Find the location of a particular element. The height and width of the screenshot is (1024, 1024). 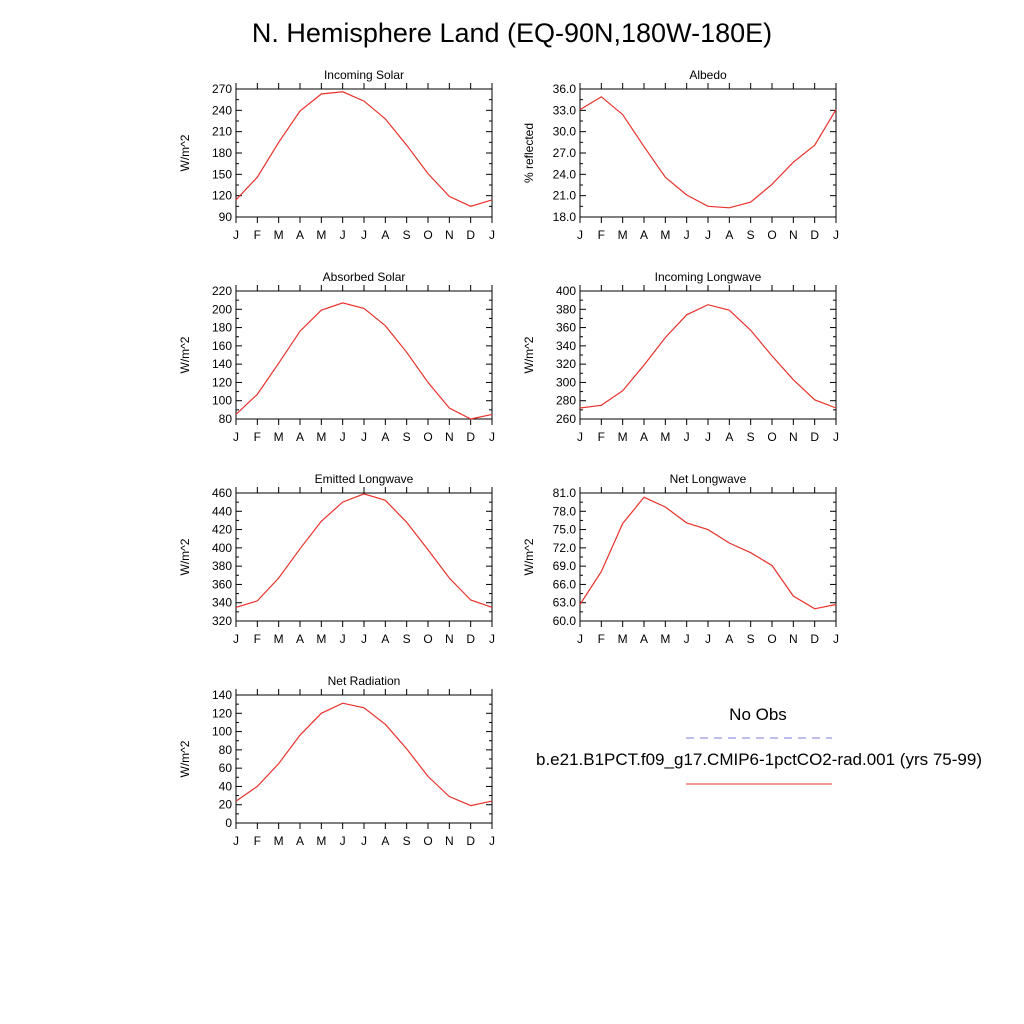

y-tick-label: 270 is located at coordinates (222, 89).